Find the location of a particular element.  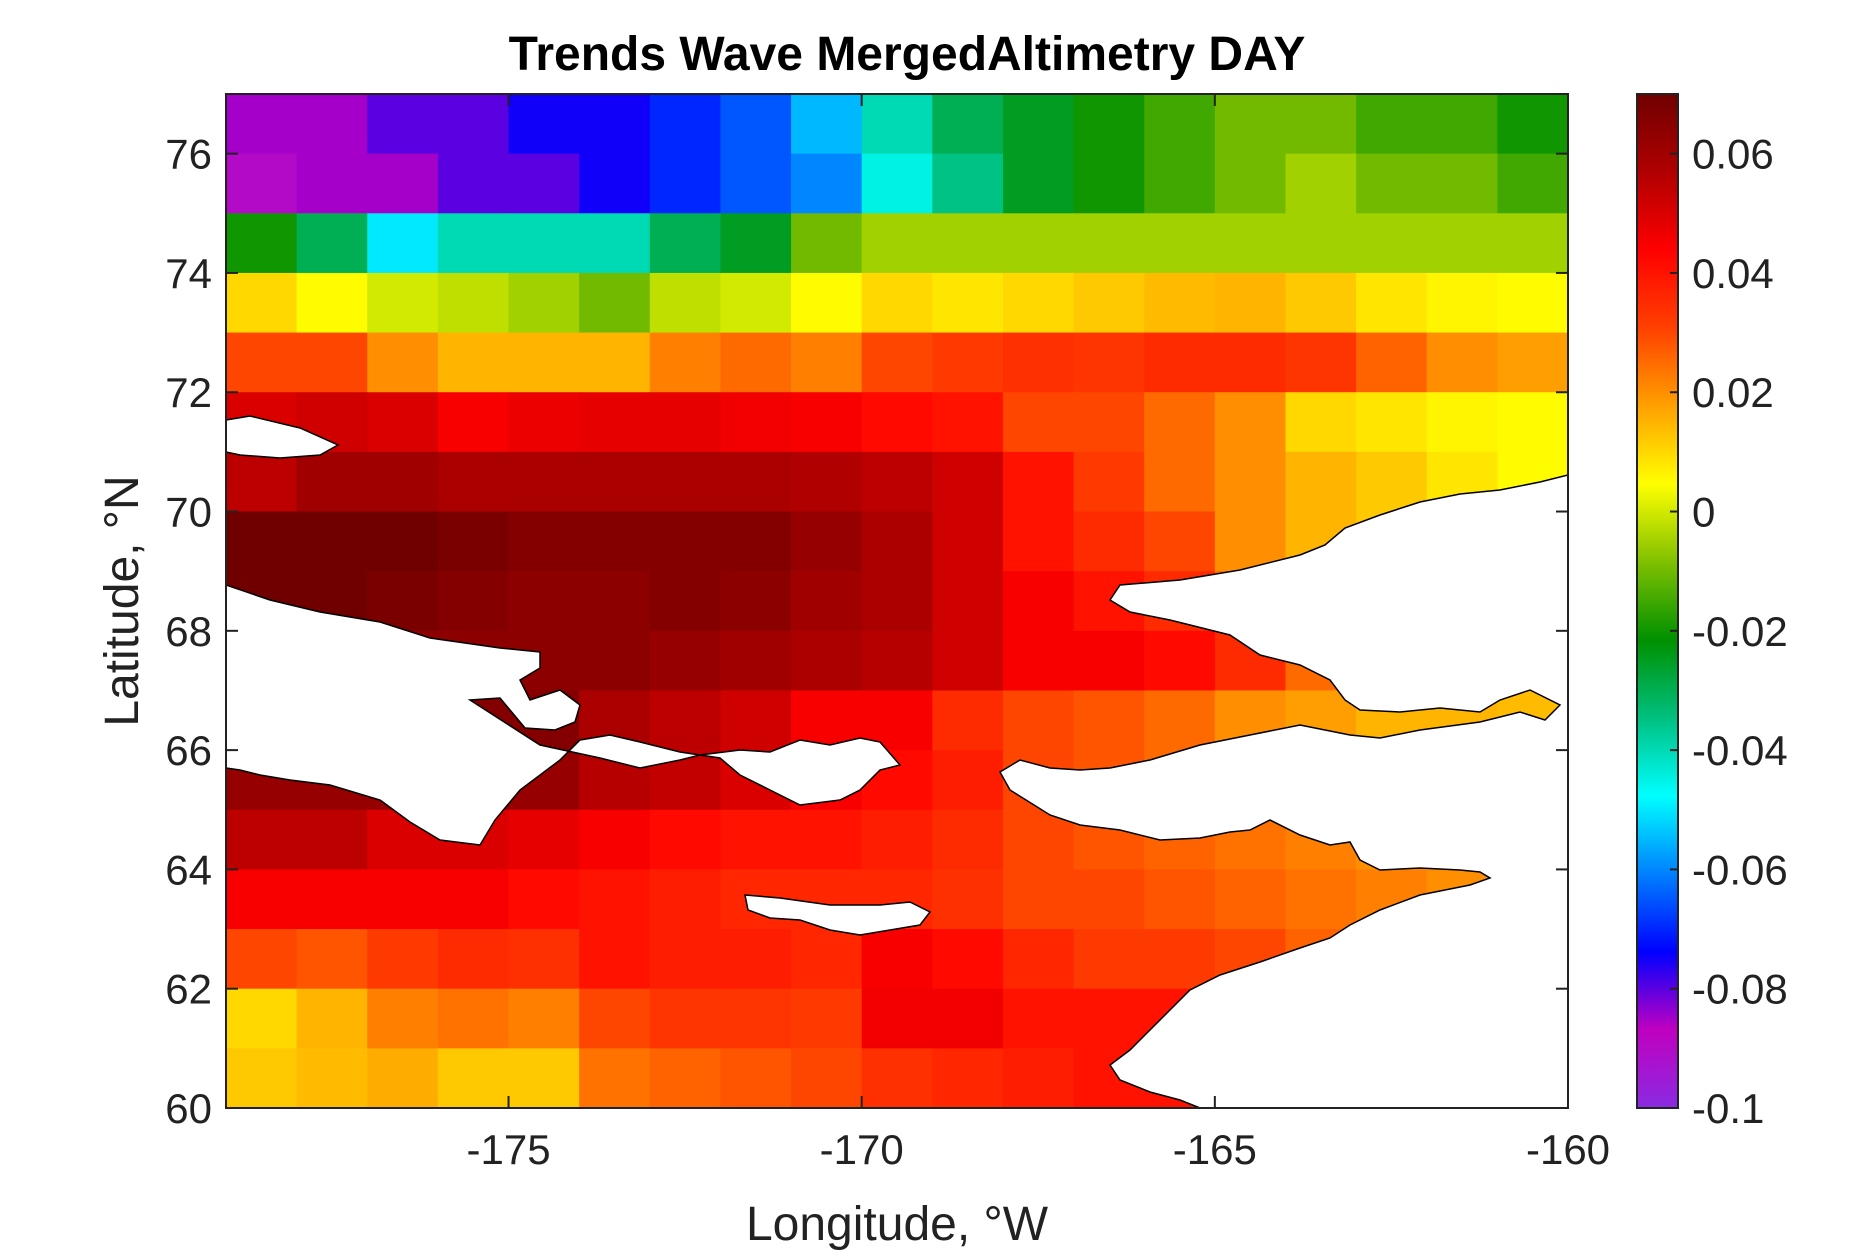

land-chukotka is located at coordinates (283, 437).